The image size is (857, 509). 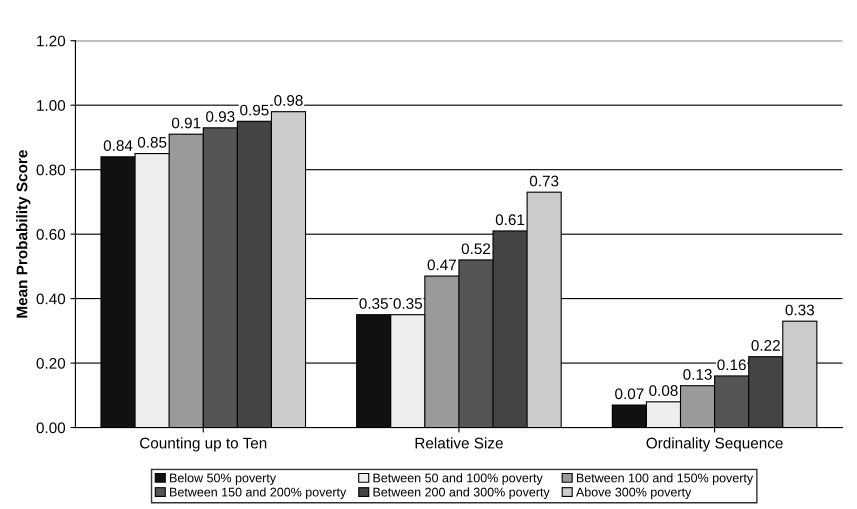 What do you see at coordinates (544, 181) in the screenshot?
I see `data-label: 0.73` at bounding box center [544, 181].